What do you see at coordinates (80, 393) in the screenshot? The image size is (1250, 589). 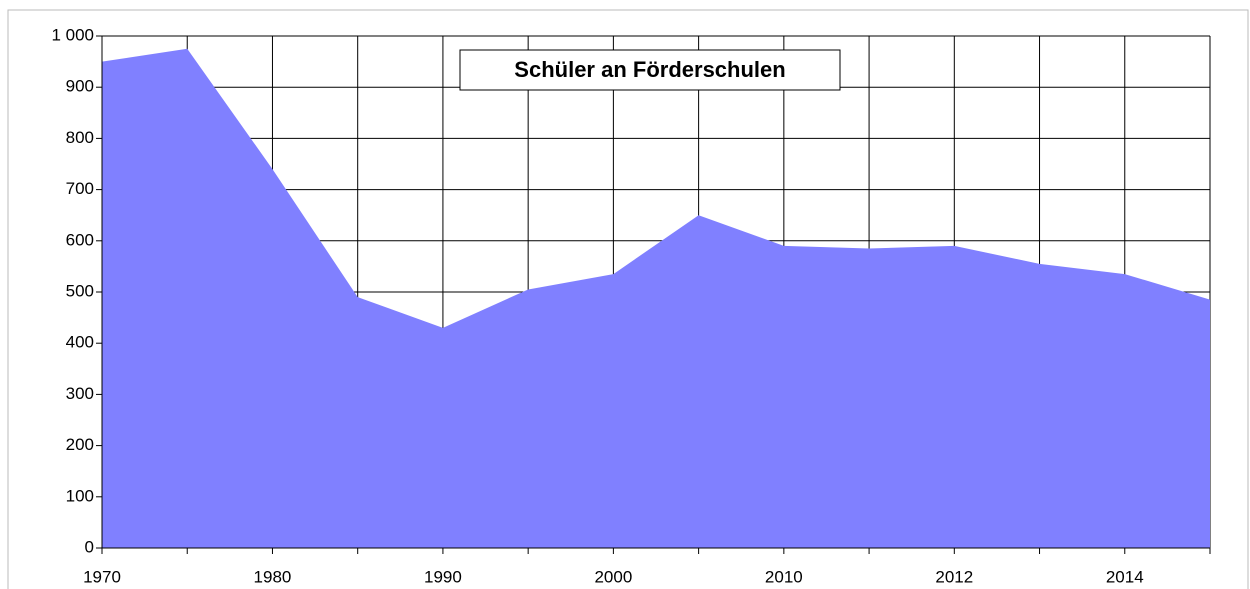 I see `y-tick-label: 300` at bounding box center [80, 393].